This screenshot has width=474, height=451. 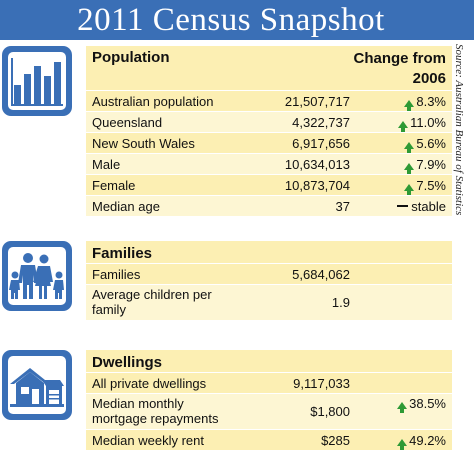 I want to click on row-value: 1.9, so click(x=340, y=302).